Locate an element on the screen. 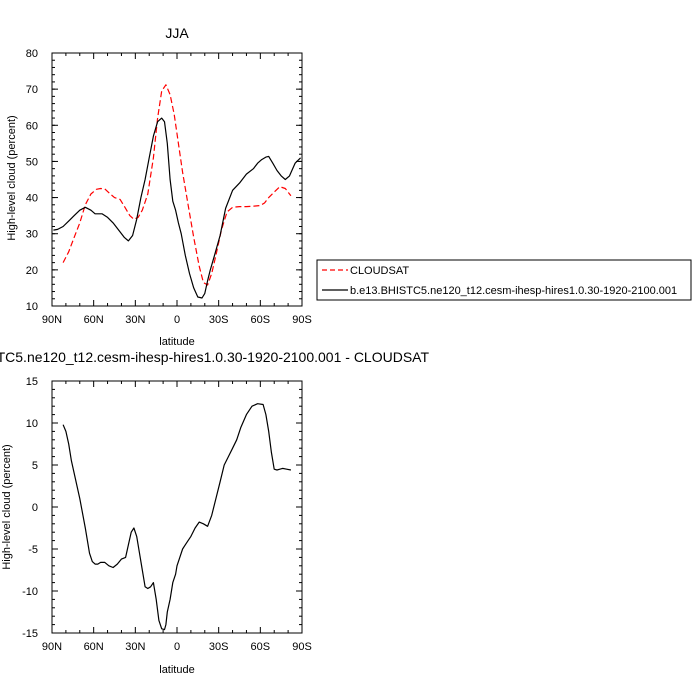 The height and width of the screenshot is (700, 700). top-chart-series-model-line is located at coordinates (177, 208).